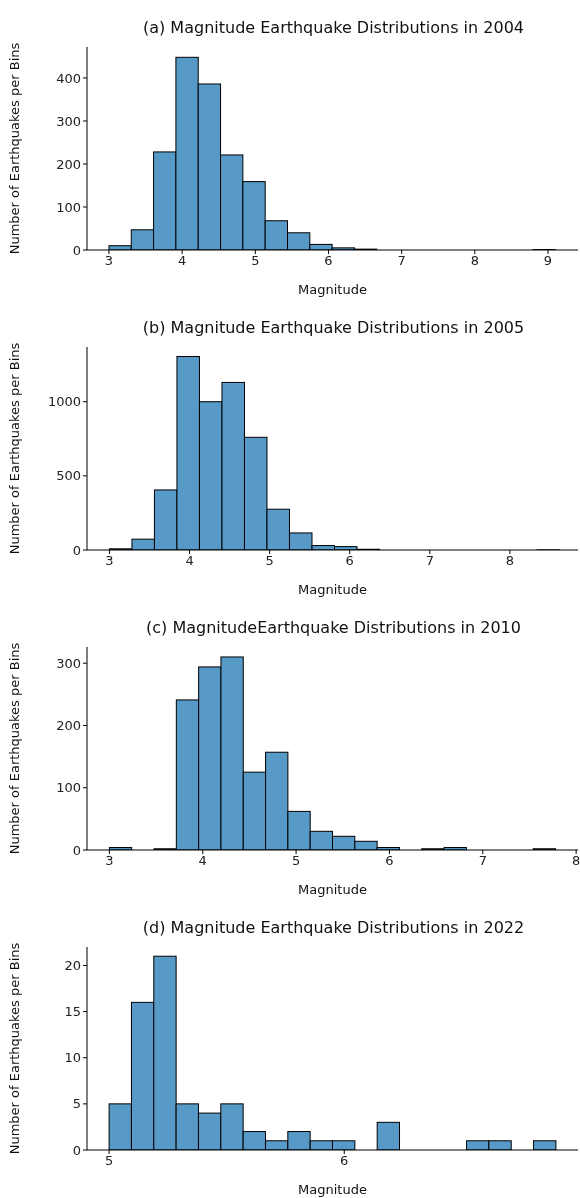 The height and width of the screenshot is (1198, 580). What do you see at coordinates (72, 966) in the screenshot?
I see `y-tick-label: 20` at bounding box center [72, 966].